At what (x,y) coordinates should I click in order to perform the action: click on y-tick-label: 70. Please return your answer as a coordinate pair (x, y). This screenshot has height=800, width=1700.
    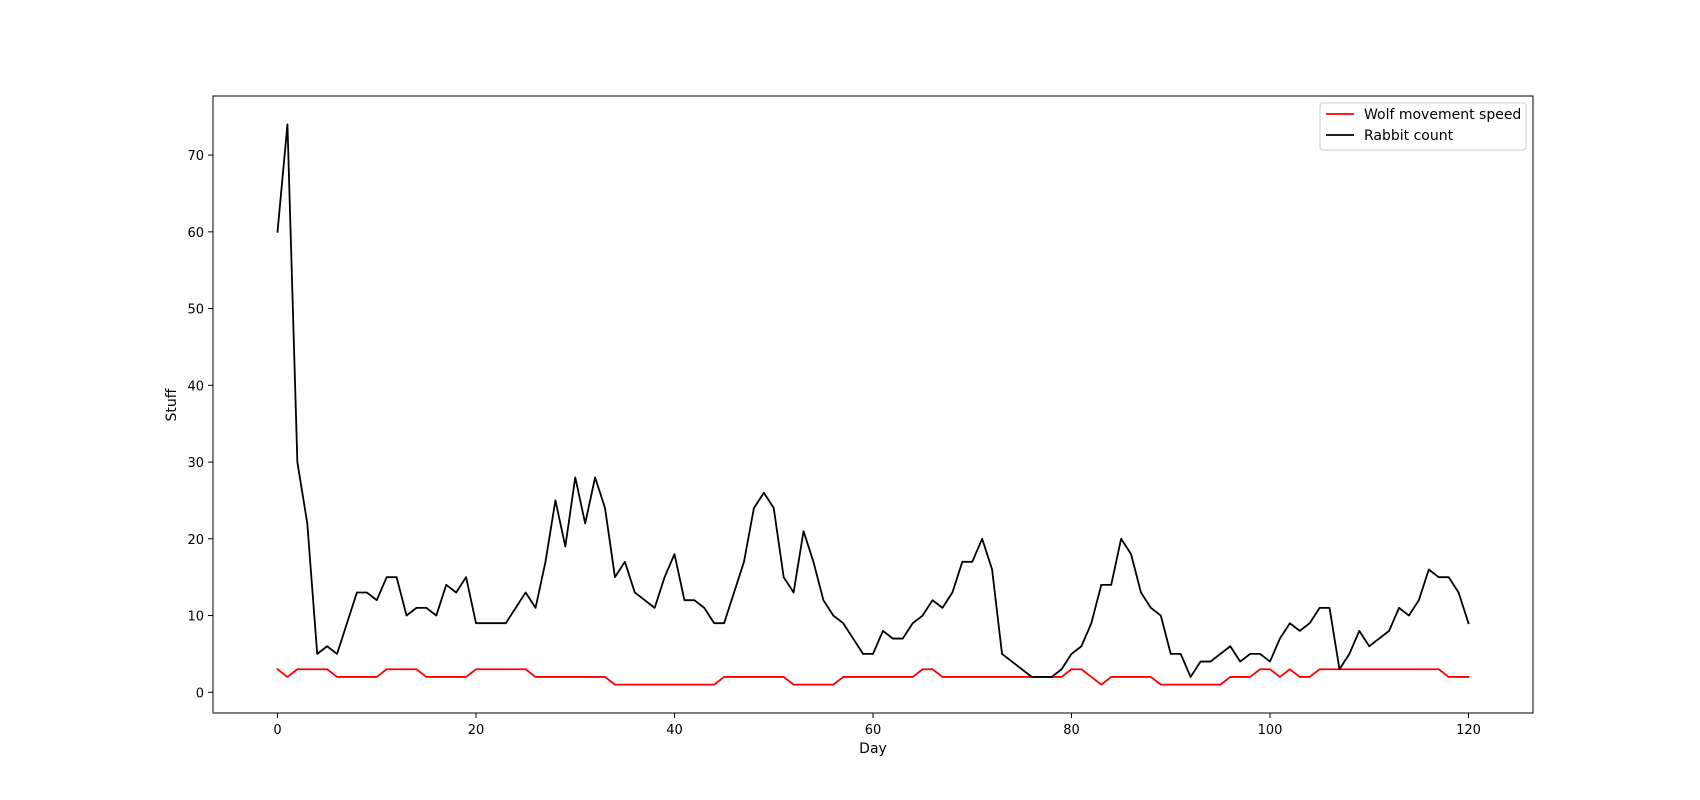
    Looking at the image, I should click on (195, 156).